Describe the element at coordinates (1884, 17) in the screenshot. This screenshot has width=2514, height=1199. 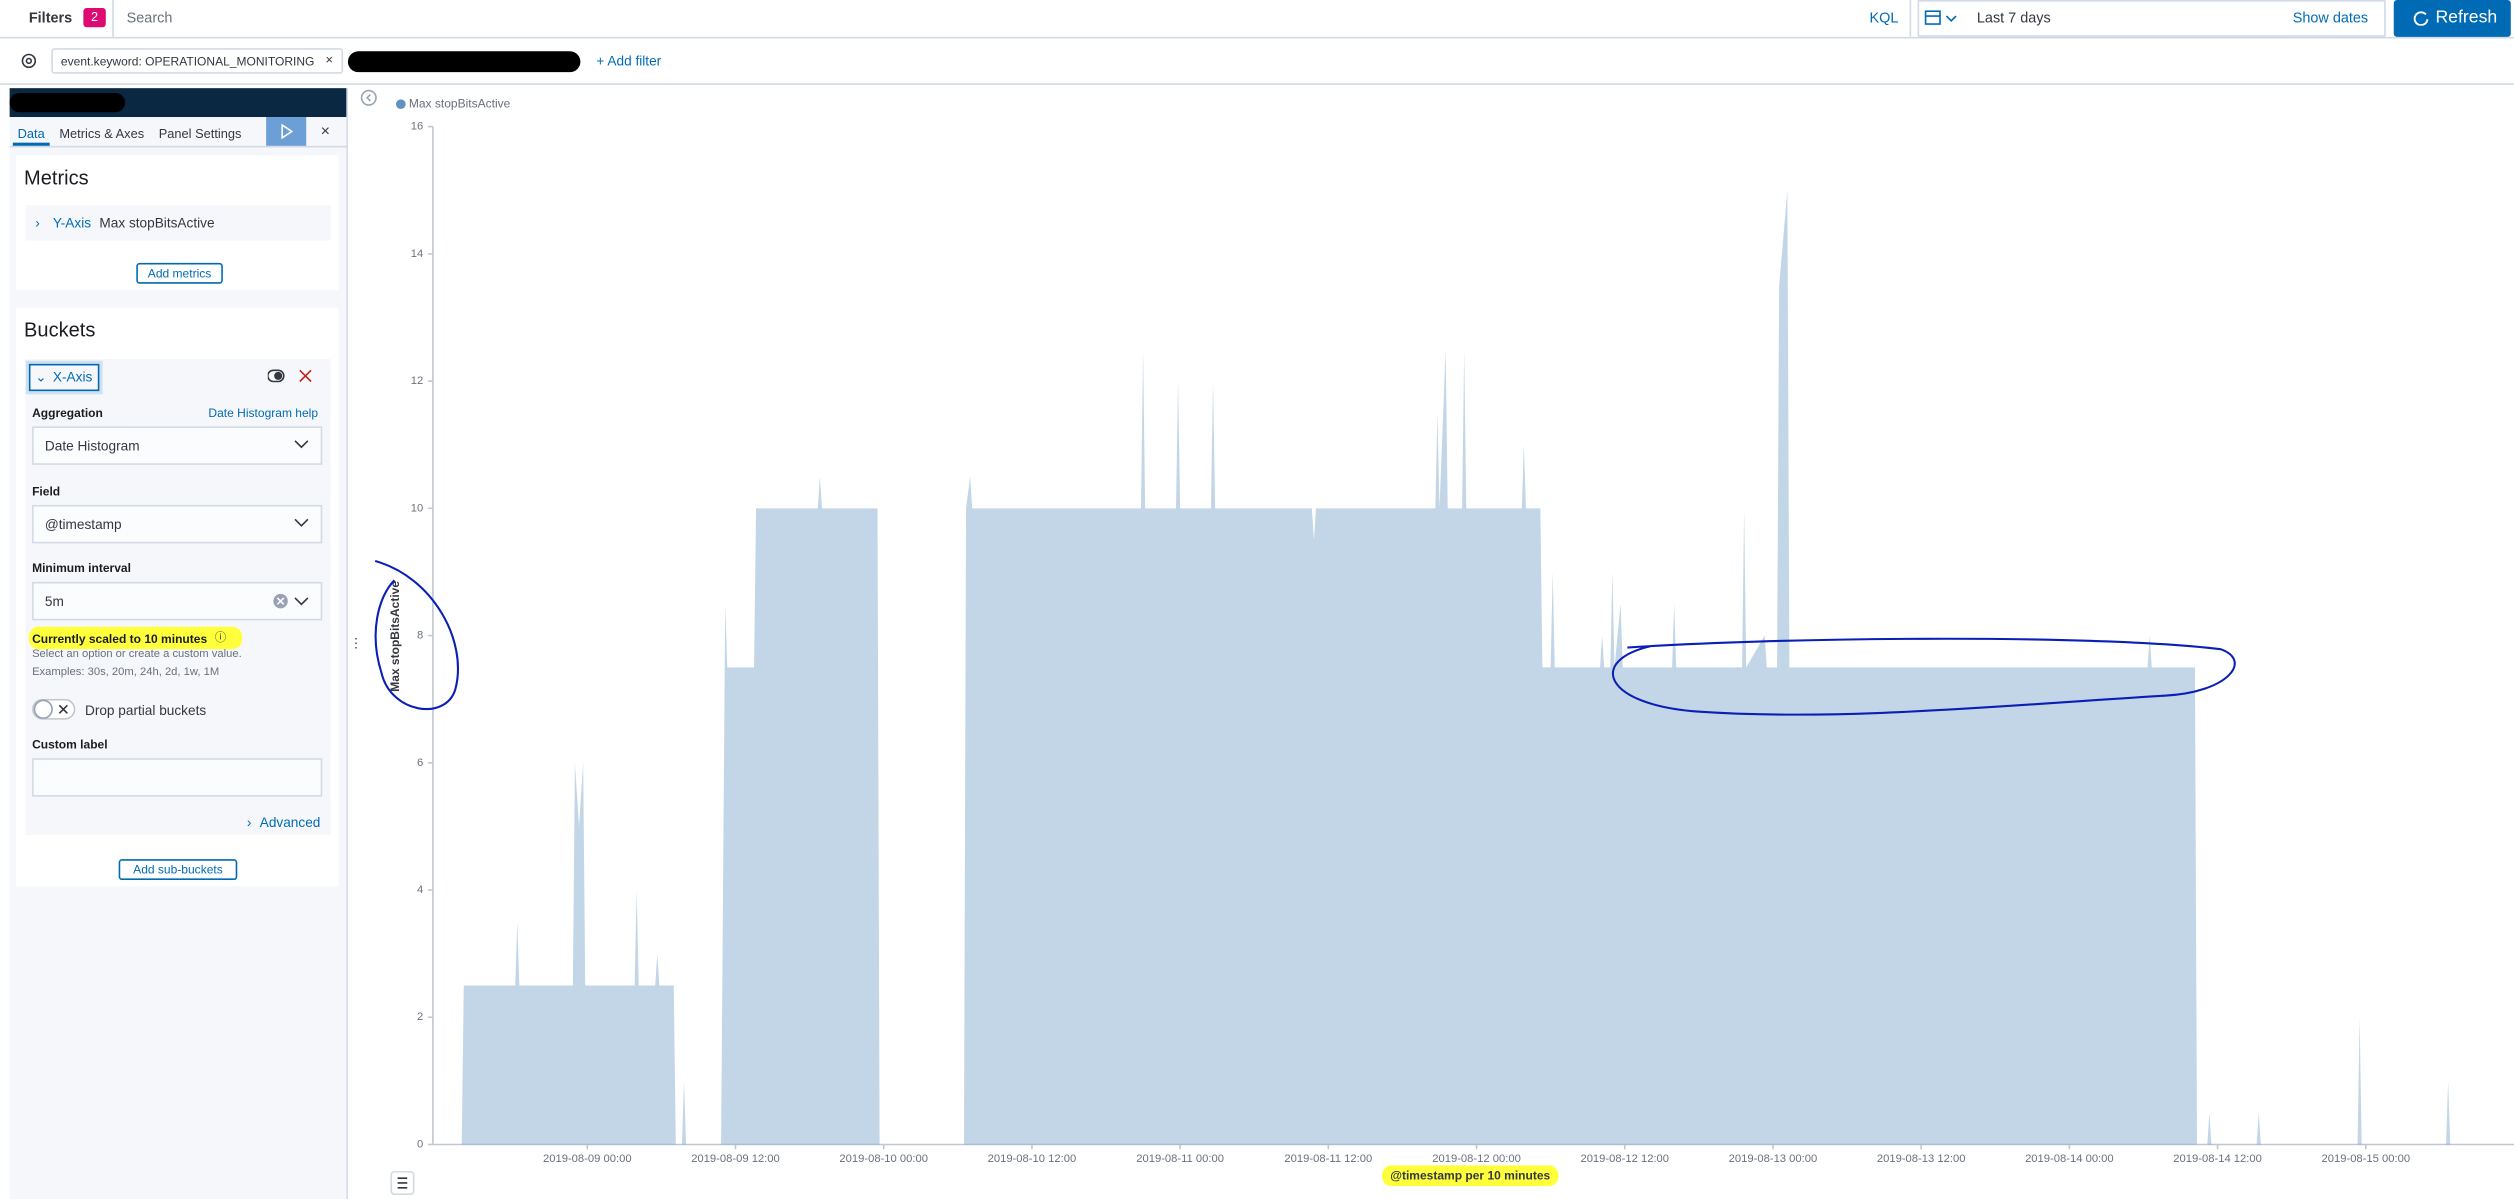
I see `kql-toggle: KQL` at that location.